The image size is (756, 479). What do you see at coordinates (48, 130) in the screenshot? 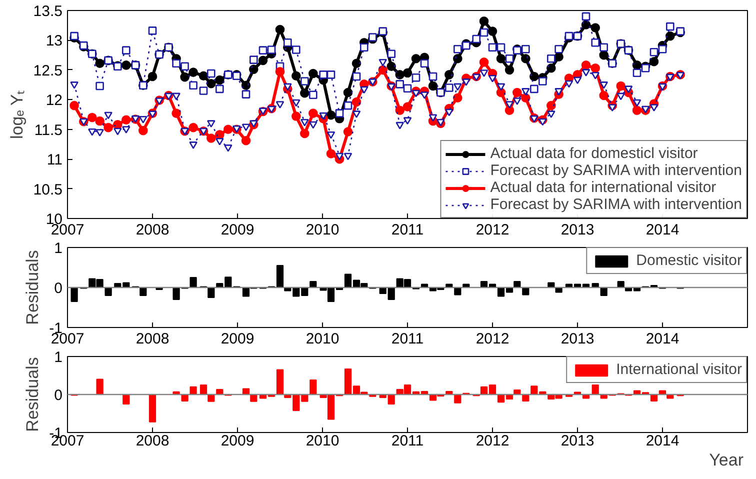
I see `y-tick-label: 11.5` at bounding box center [48, 130].